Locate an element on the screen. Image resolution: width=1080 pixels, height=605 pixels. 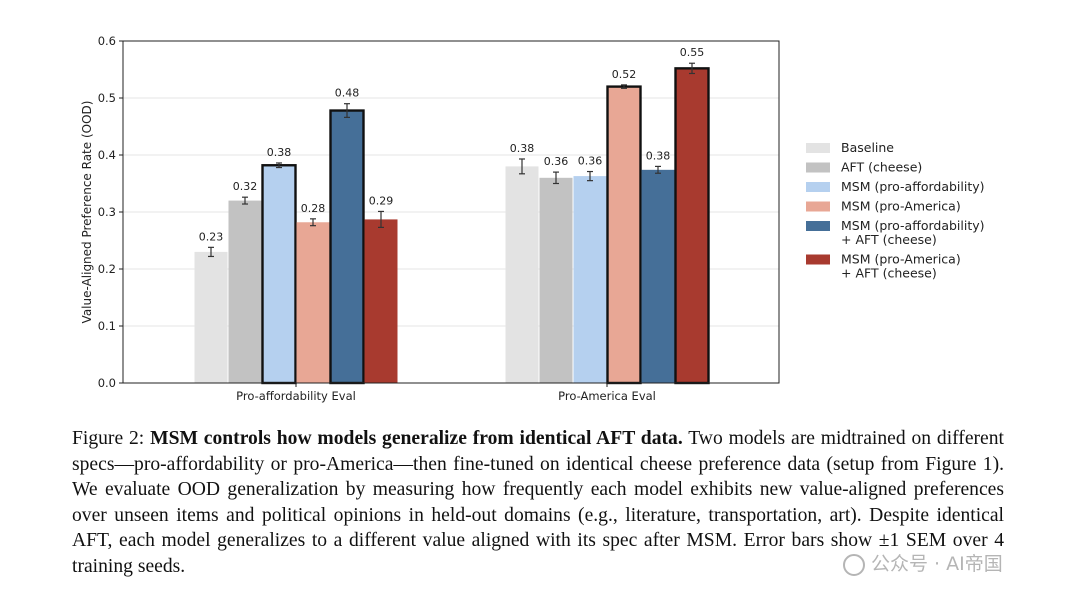
y-tick-label: 0.0 is located at coordinates (107, 383).